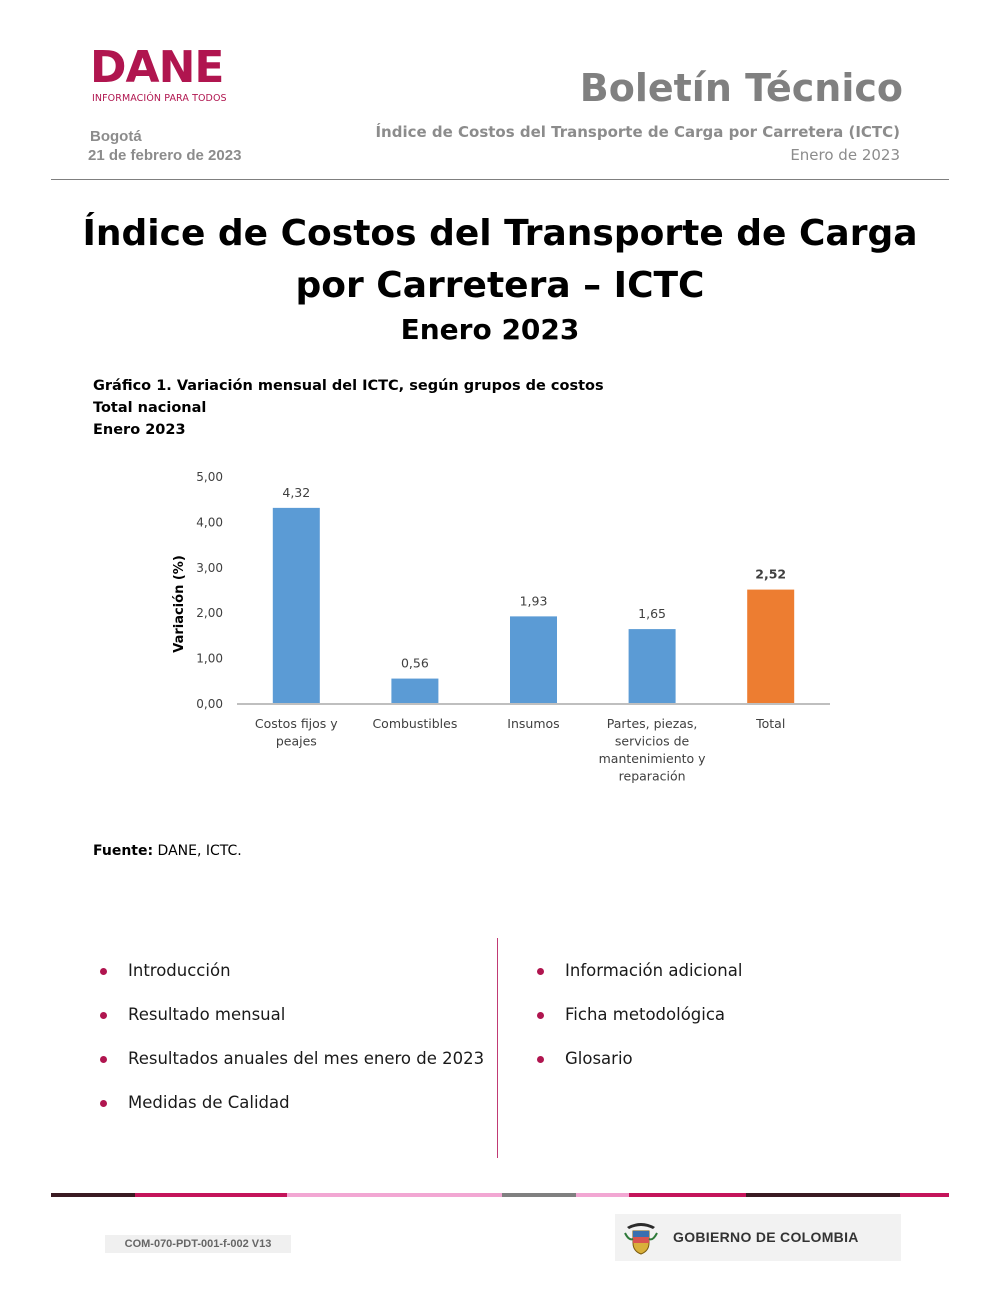 Image resolution: width=1000 pixels, height=1294 pixels. I want to click on category-label: reparación, so click(652, 776).